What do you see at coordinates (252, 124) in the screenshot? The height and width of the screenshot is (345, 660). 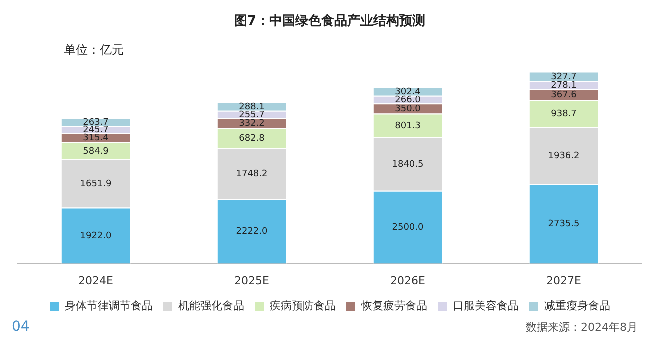 I see `data-label: 332.2` at bounding box center [252, 124].